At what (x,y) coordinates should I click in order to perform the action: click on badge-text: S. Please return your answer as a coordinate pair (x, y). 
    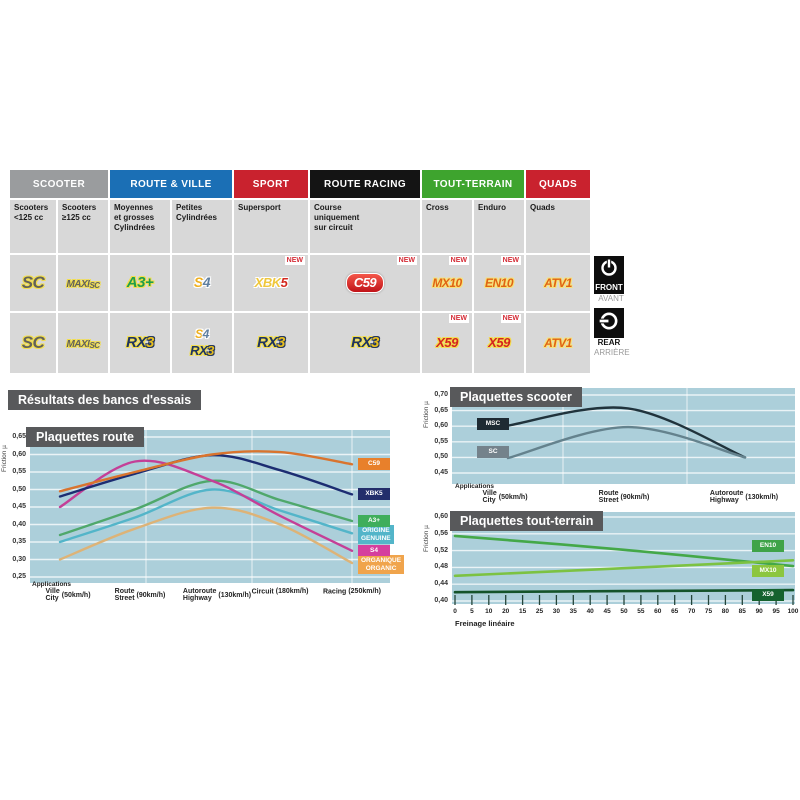
    Looking at the image, I should click on (199, 334).